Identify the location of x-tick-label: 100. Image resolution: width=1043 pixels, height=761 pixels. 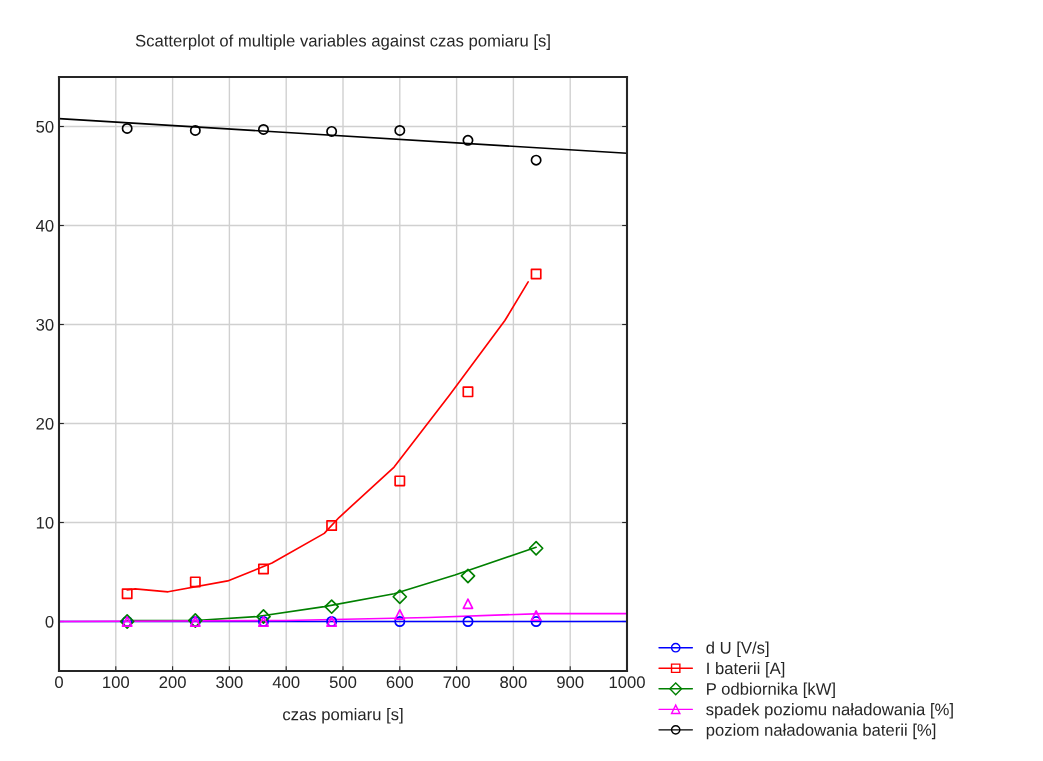
(116, 682).